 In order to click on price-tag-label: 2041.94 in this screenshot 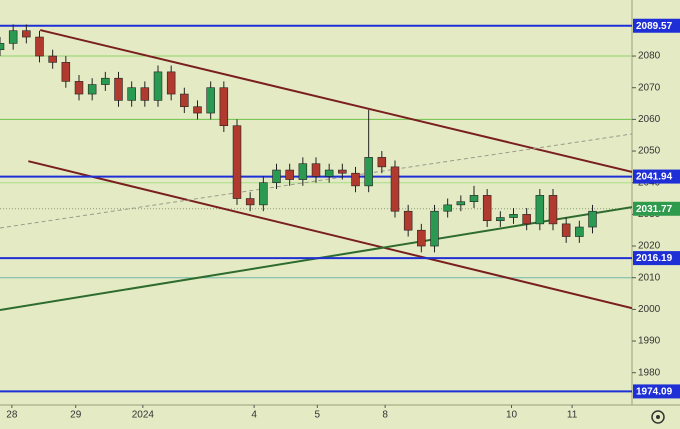, I will do `click(654, 177)`.